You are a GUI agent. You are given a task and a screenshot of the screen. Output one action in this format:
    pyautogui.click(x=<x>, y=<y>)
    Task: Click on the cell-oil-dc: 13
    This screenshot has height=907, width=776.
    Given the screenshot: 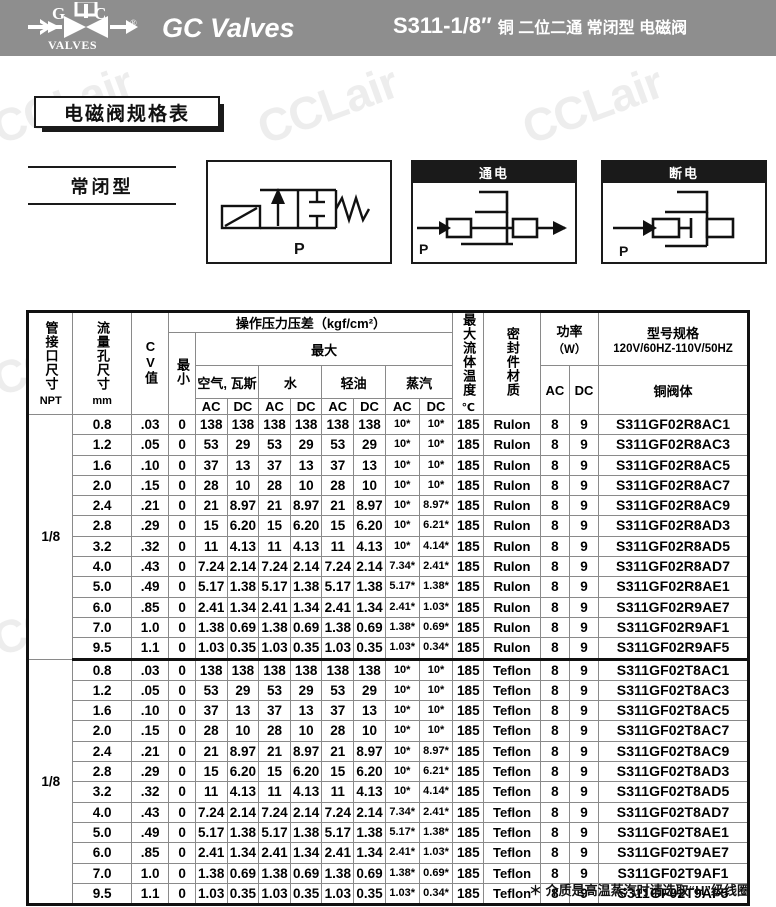 What is the action you would take?
    pyautogui.click(x=369, y=465)
    